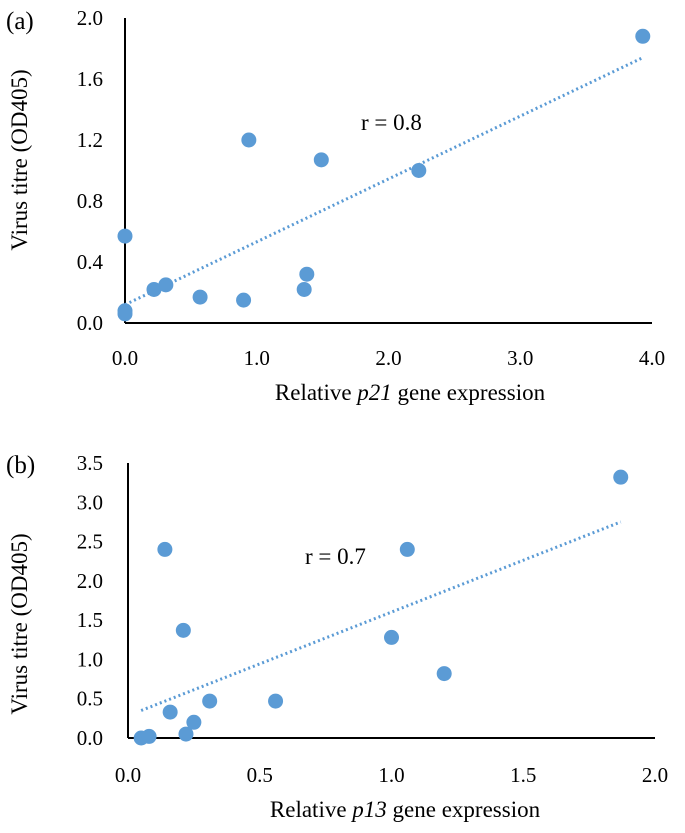 The width and height of the screenshot is (685, 833). I want to click on x-axis-label: Relative p21 gene expression, so click(410, 392).